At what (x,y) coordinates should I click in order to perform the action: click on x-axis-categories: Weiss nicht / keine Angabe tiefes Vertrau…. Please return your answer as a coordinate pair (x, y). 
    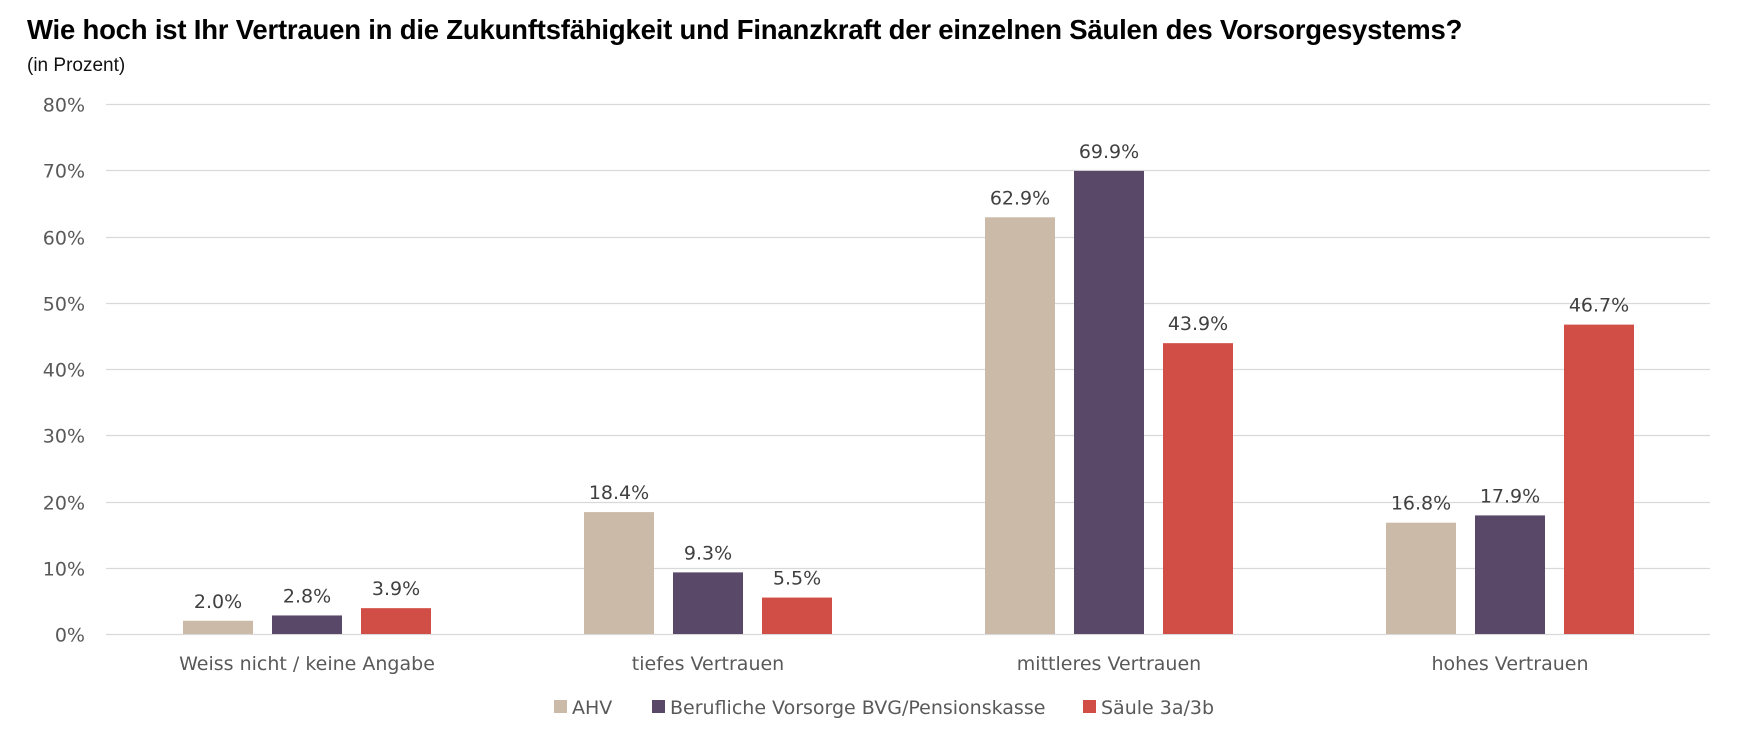
    Looking at the image, I should click on (883, 664).